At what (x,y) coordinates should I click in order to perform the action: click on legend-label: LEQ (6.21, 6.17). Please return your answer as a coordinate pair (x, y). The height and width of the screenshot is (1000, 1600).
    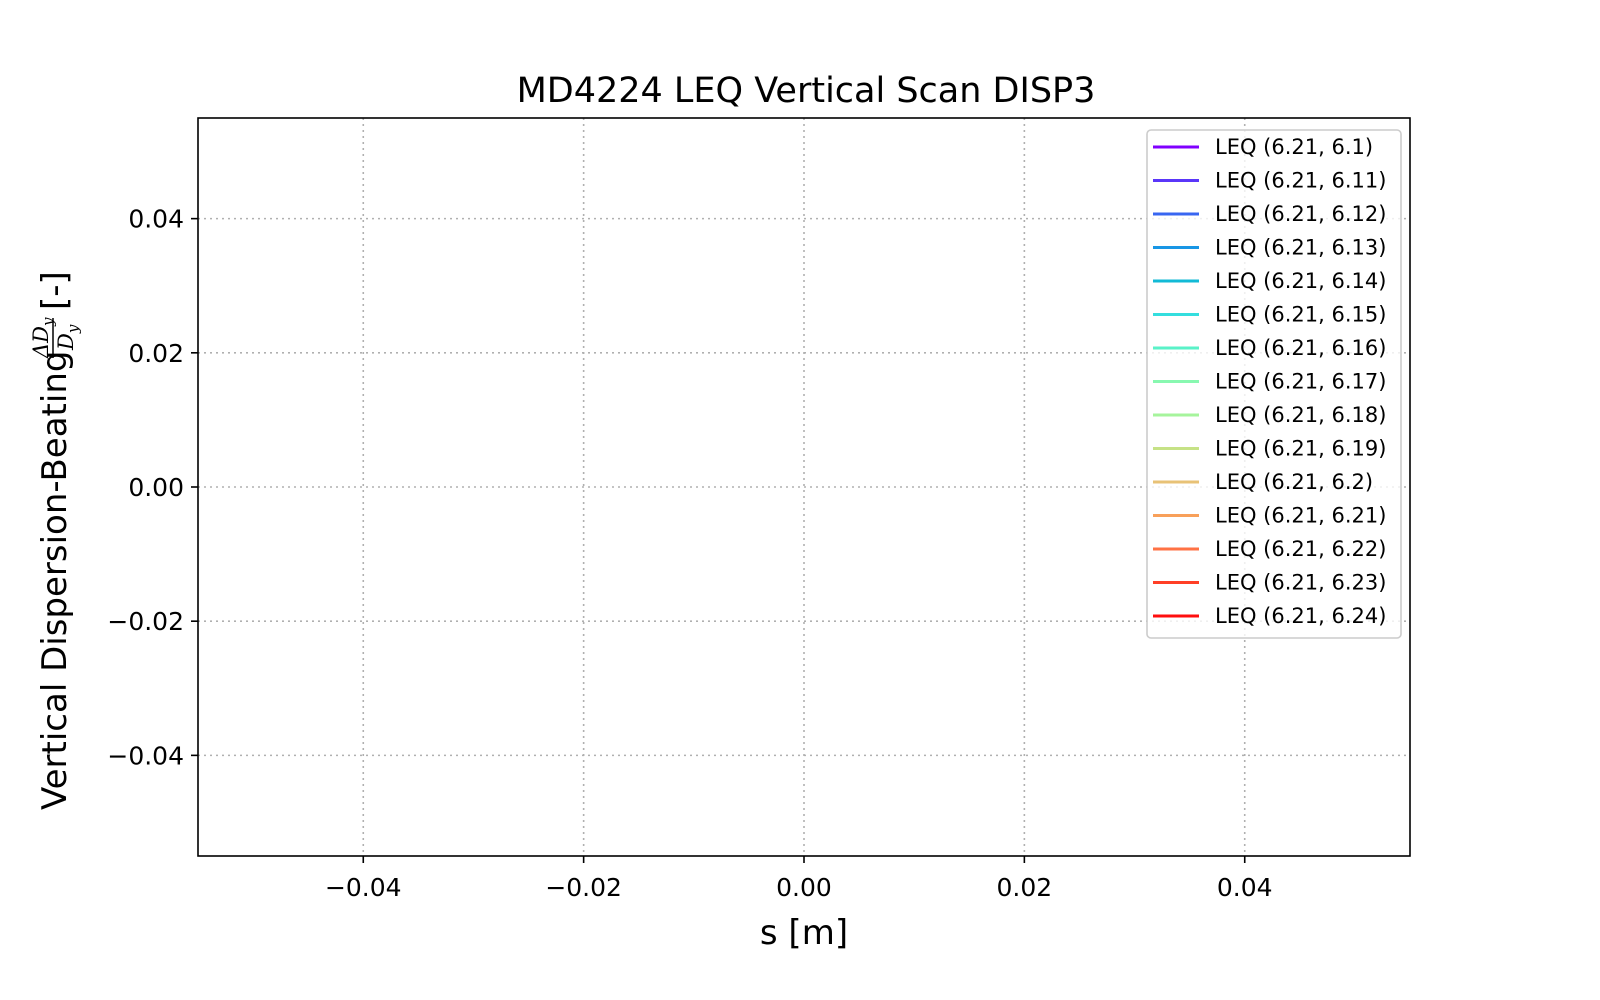
    Looking at the image, I should click on (1300, 382).